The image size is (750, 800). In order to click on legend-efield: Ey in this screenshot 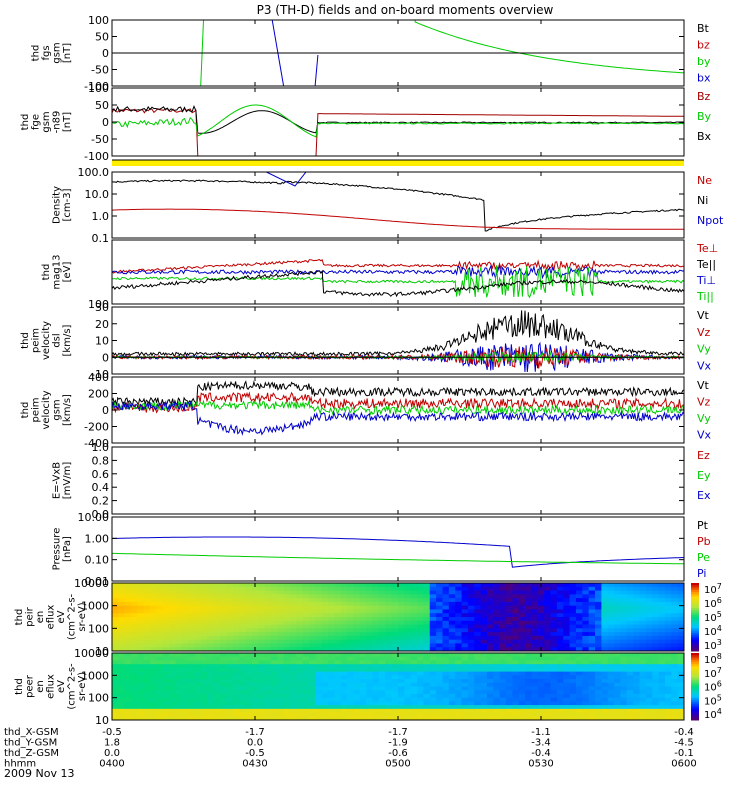, I will do `click(704, 475)`.